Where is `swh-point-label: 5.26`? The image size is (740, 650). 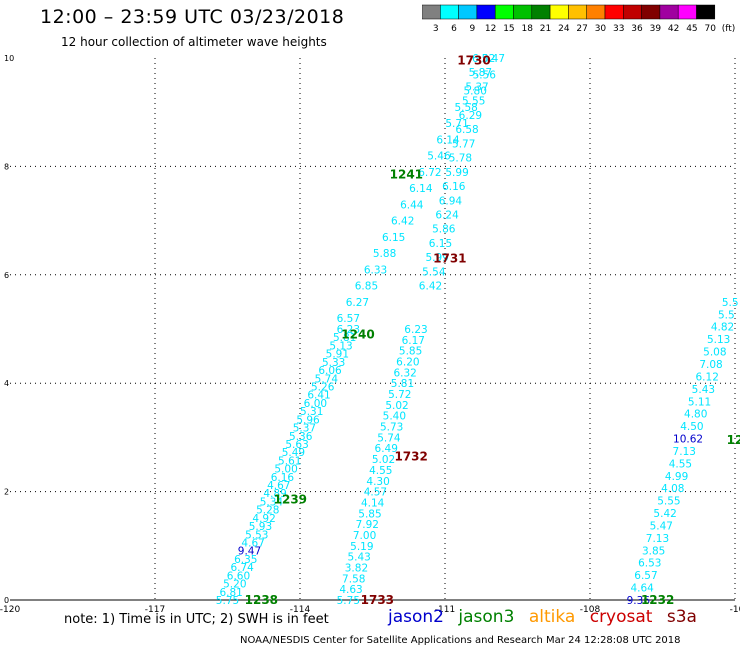 swh-point-label: 5.26 is located at coordinates (323, 387).